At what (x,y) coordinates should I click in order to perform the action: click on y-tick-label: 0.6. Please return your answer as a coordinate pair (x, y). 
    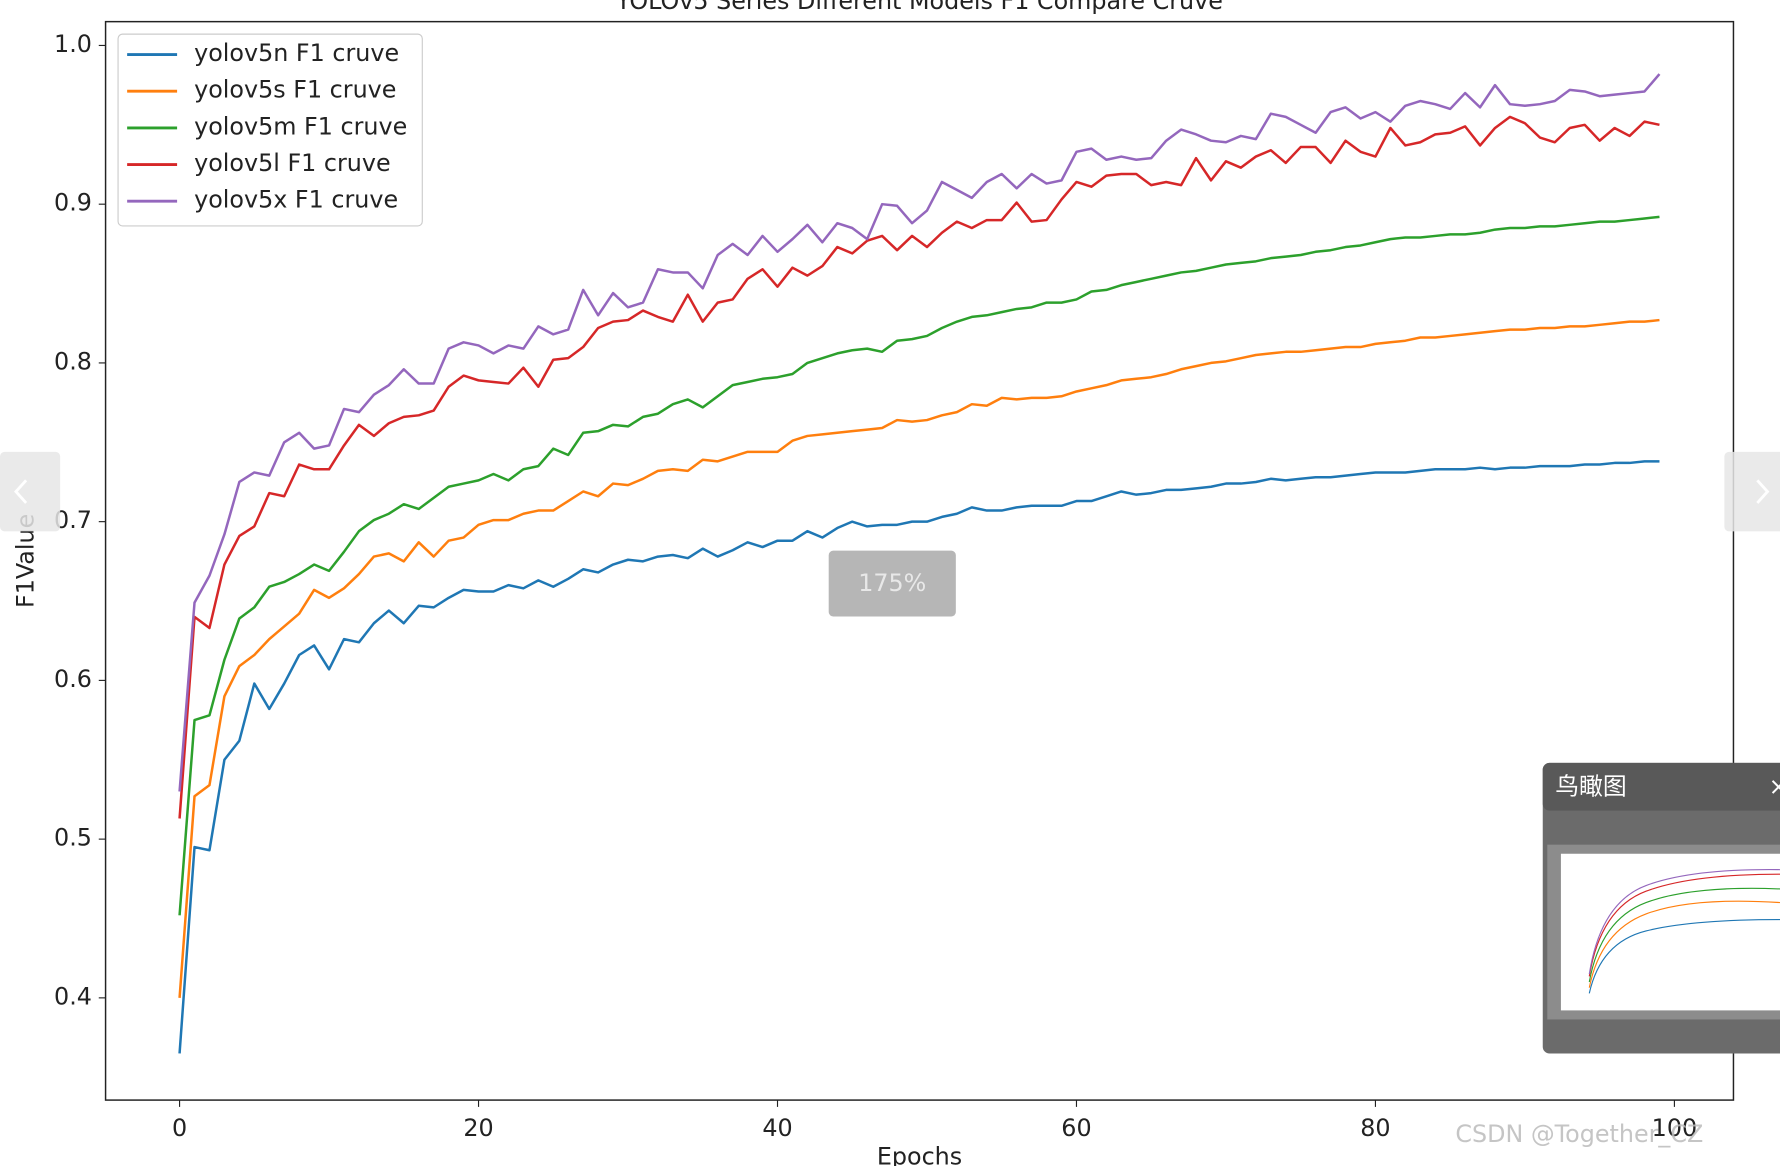
    Looking at the image, I should click on (73, 679).